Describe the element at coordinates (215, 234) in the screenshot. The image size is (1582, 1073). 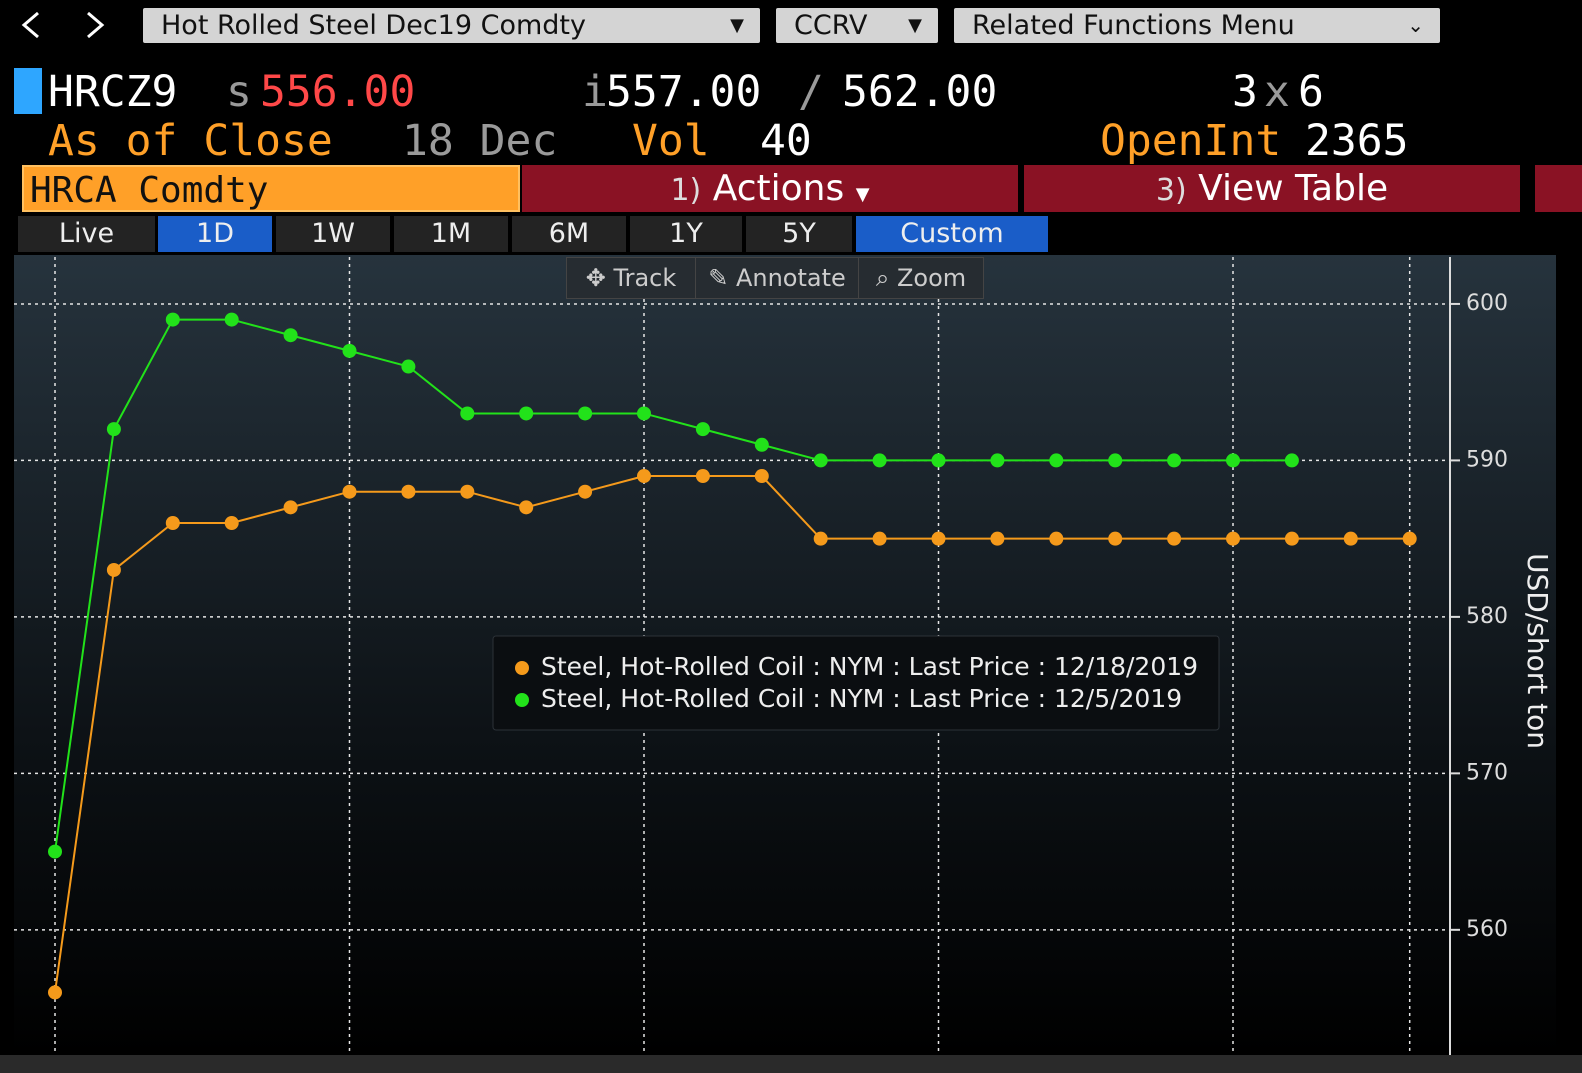
I see `period-button: 1D` at that location.